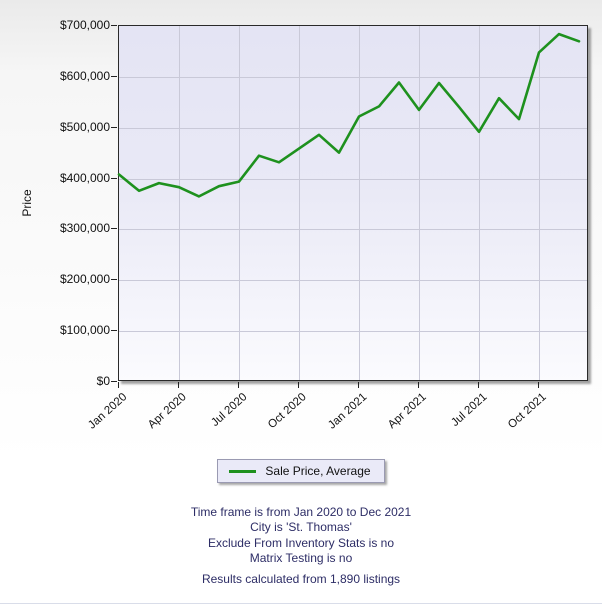  What do you see at coordinates (84, 25) in the screenshot?
I see `y-tick-label: $700,000` at bounding box center [84, 25].